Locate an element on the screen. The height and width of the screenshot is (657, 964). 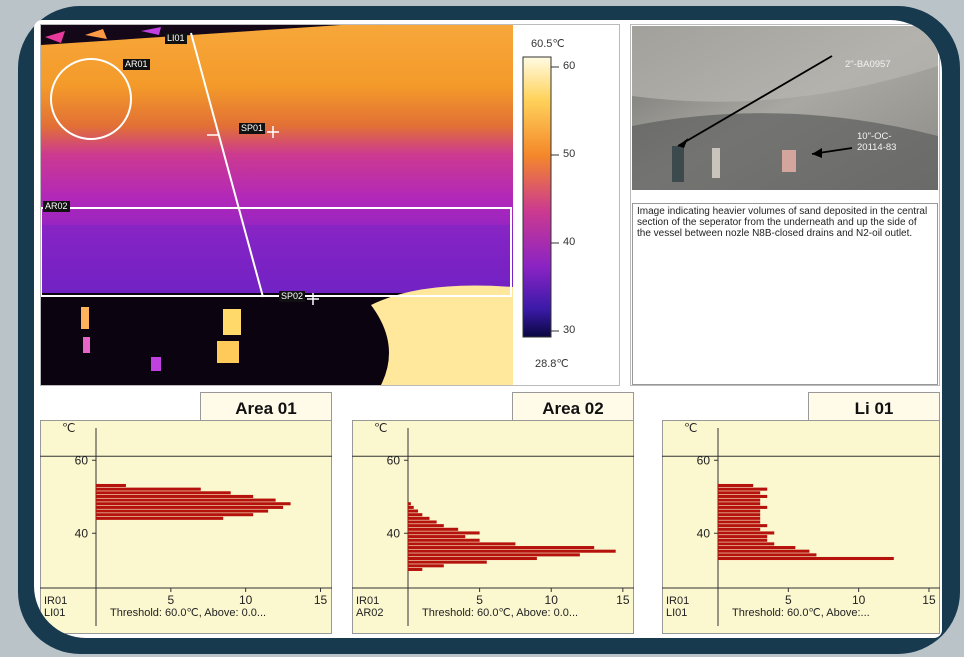
scale-tick-50: 50 is located at coordinates (569, 154).